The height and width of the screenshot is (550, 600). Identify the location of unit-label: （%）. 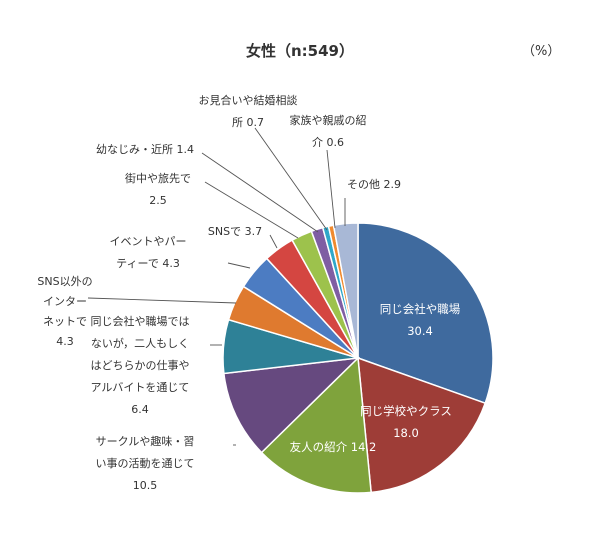
(541, 51).